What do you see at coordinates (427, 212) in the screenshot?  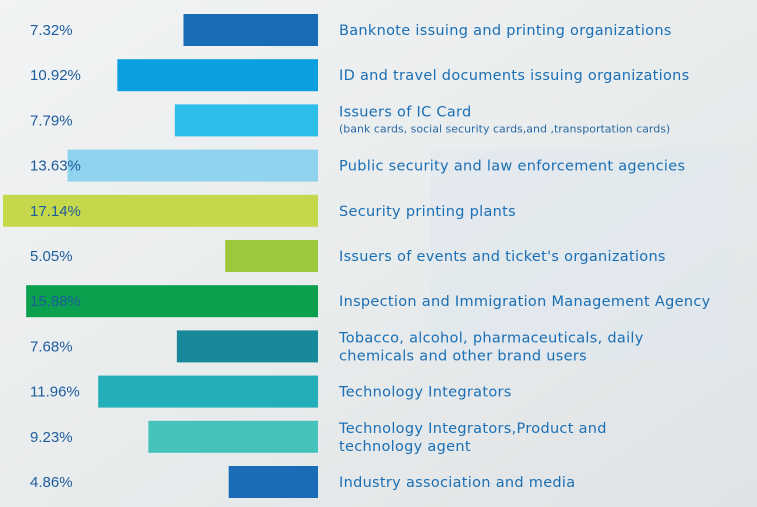 I see `category-label: Security printing plants` at bounding box center [427, 212].